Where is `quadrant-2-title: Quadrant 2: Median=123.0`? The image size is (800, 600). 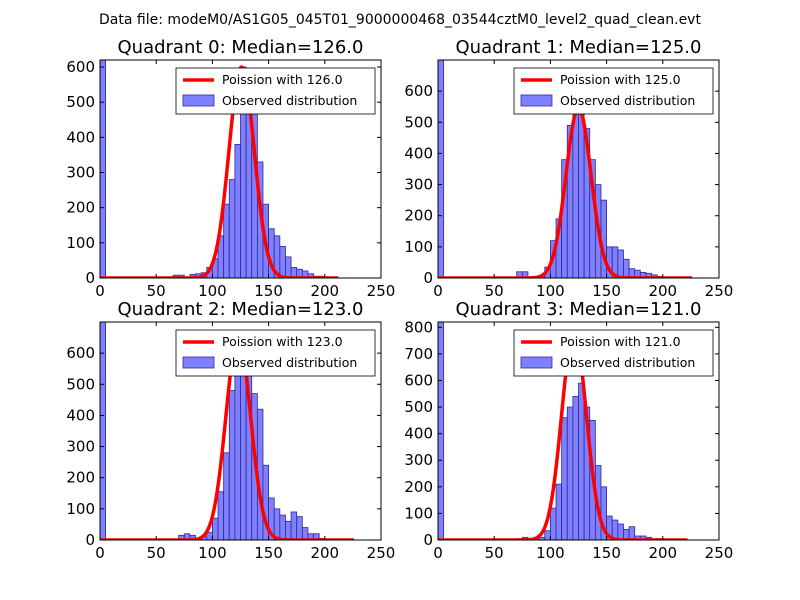 quadrant-2-title: Quadrant 2: Median=123.0 is located at coordinates (241, 309).